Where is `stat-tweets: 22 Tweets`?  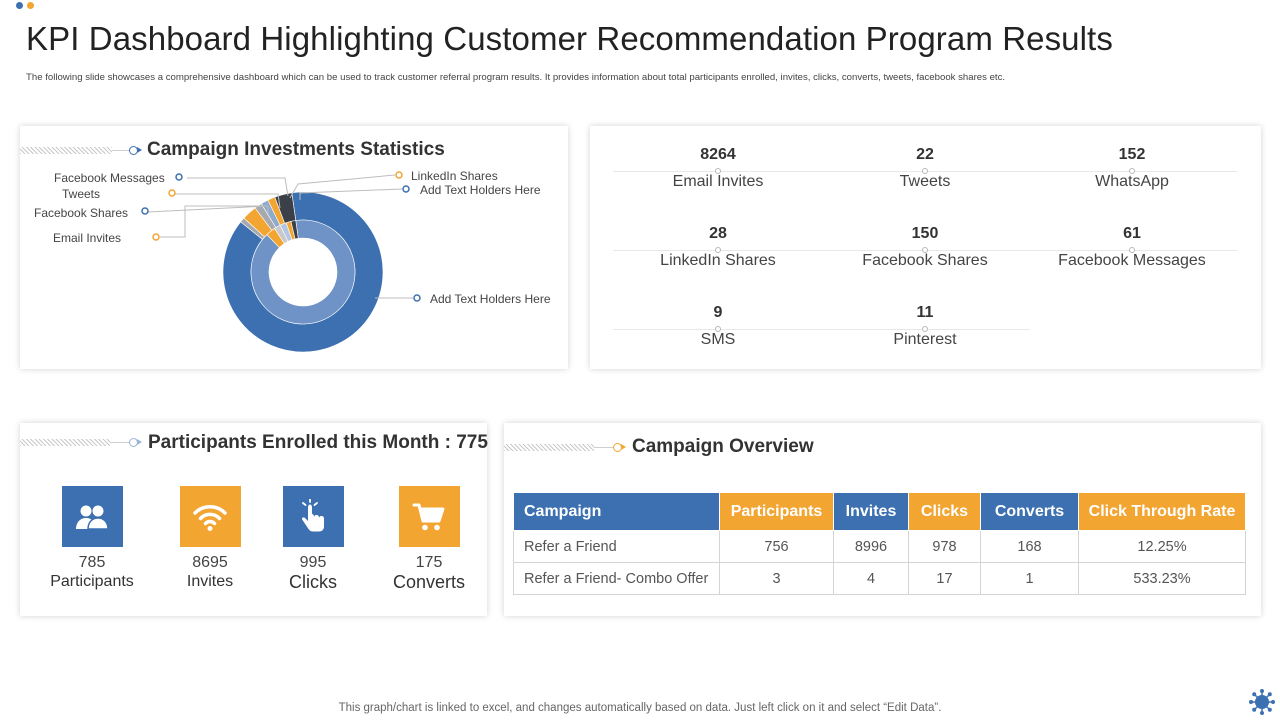
stat-tweets: 22 Tweets is located at coordinates (925, 168).